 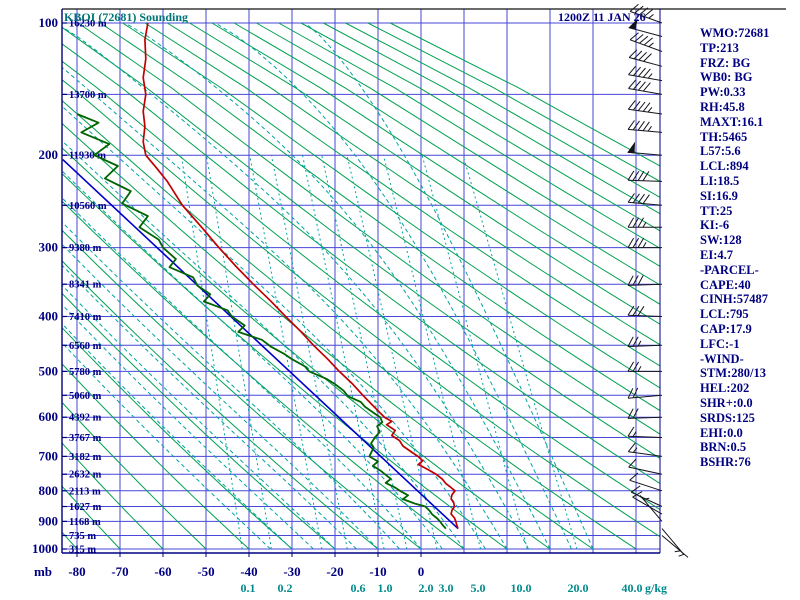 What do you see at coordinates (721, 240) in the screenshot?
I see `index-line: SW:128` at bounding box center [721, 240].